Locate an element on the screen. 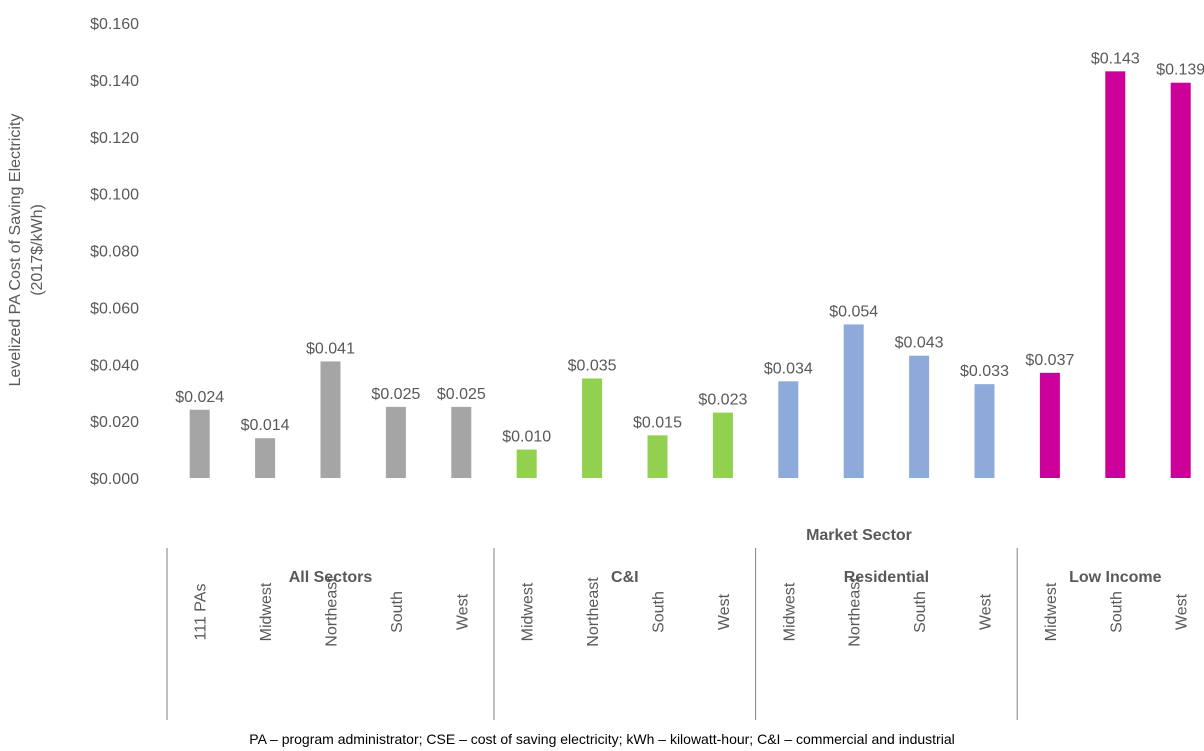  y-tick-label: $0.020 is located at coordinates (114, 422).